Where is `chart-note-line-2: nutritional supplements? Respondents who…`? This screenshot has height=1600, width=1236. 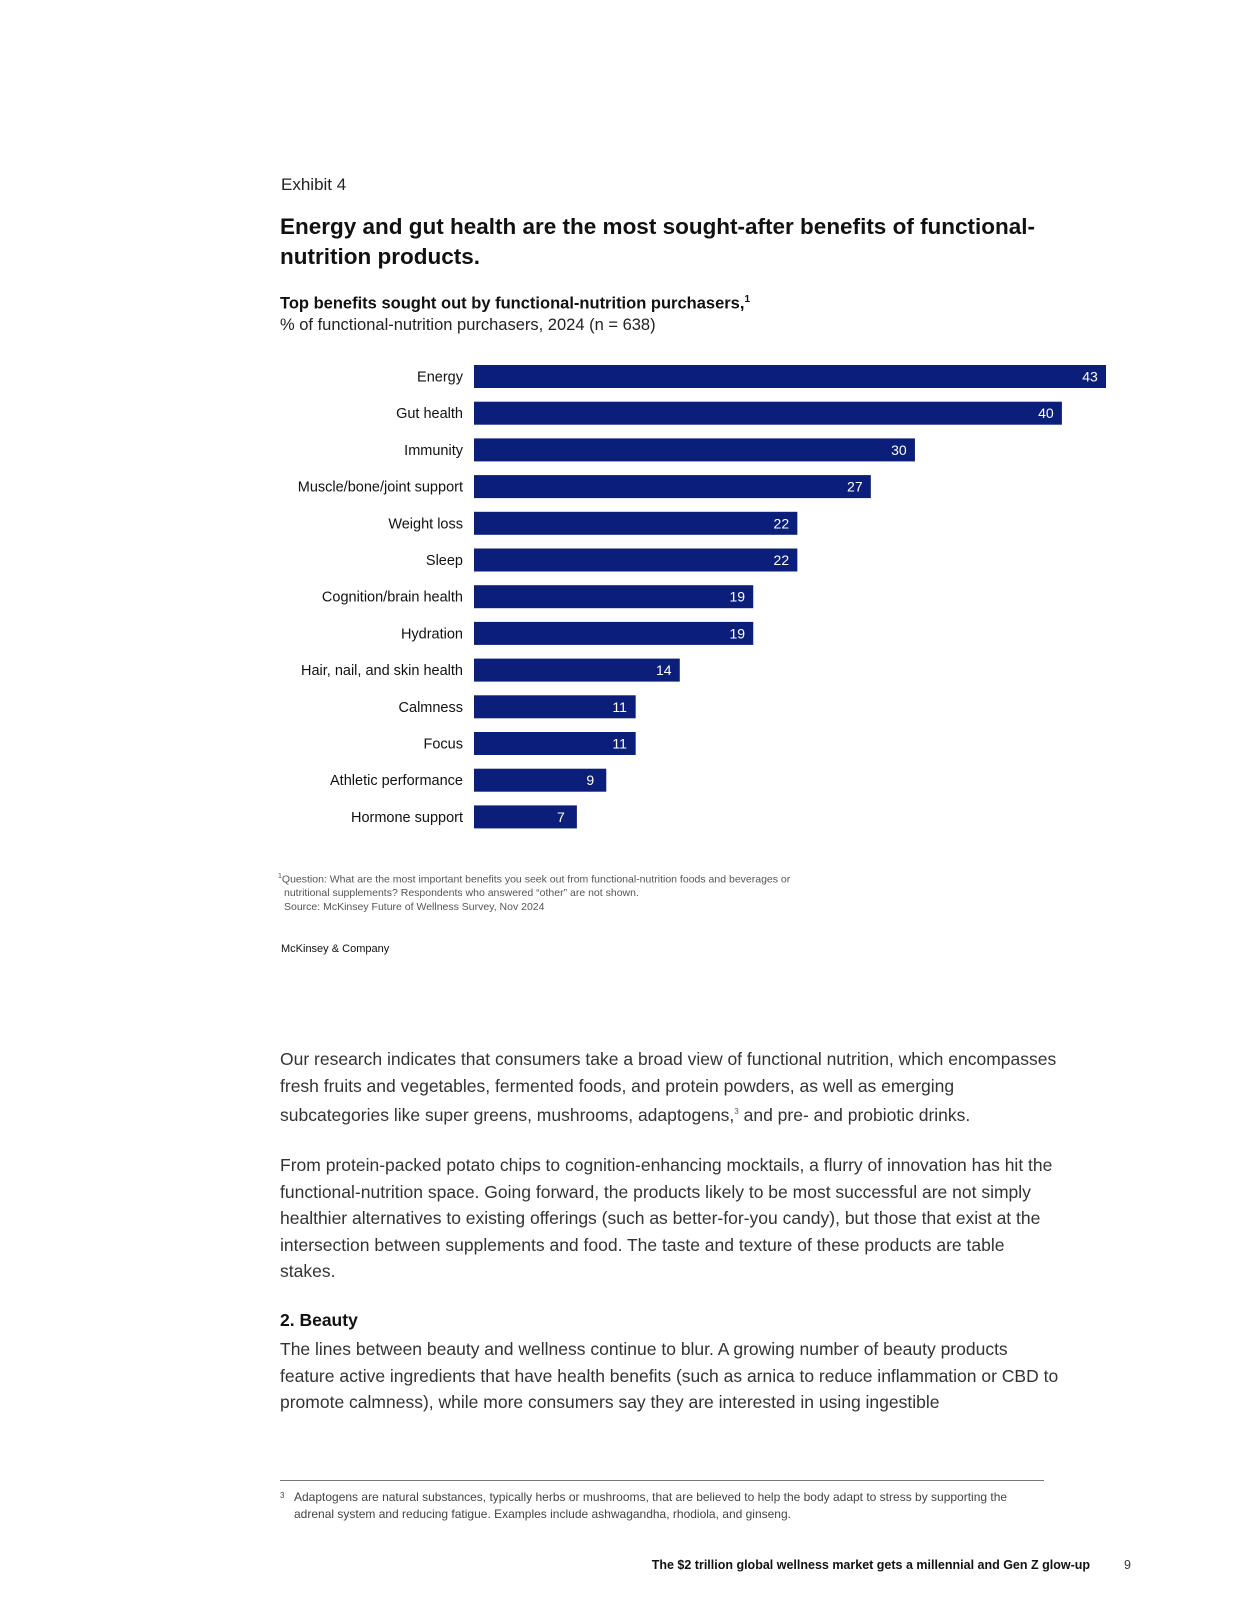
chart-note-line-2: nutritional supplements? Respondents who… is located at coordinates (461, 893).